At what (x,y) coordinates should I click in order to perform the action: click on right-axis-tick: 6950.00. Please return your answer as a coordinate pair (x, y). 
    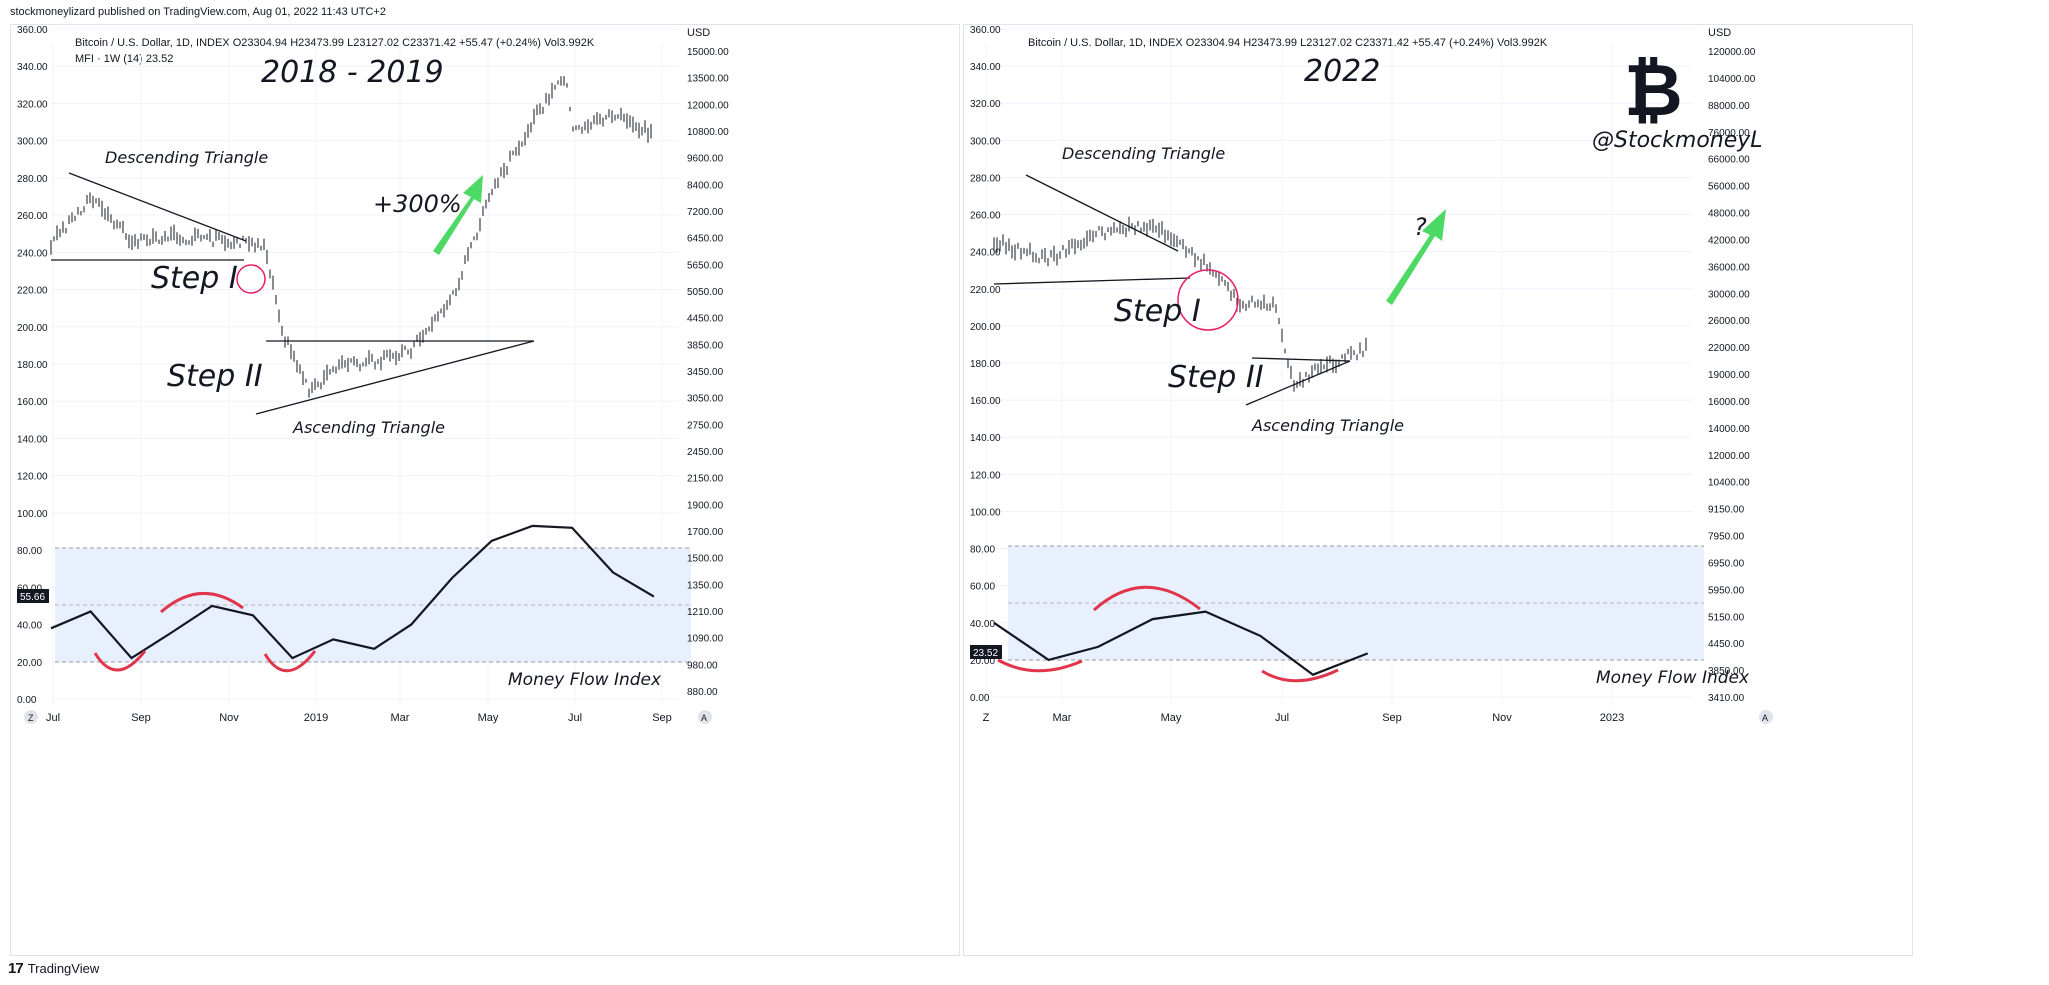
    Looking at the image, I should click on (1726, 563).